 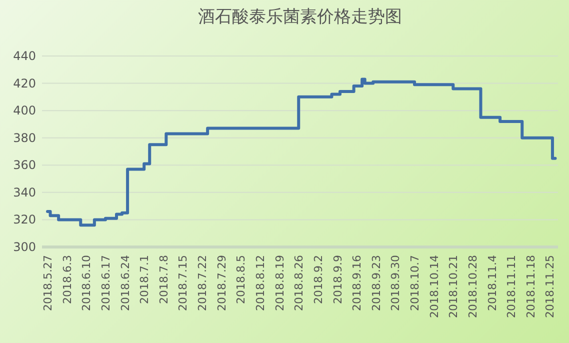 What do you see at coordinates (492, 283) in the screenshot?
I see `x-tick-label: 2018.11.4` at bounding box center [492, 283].